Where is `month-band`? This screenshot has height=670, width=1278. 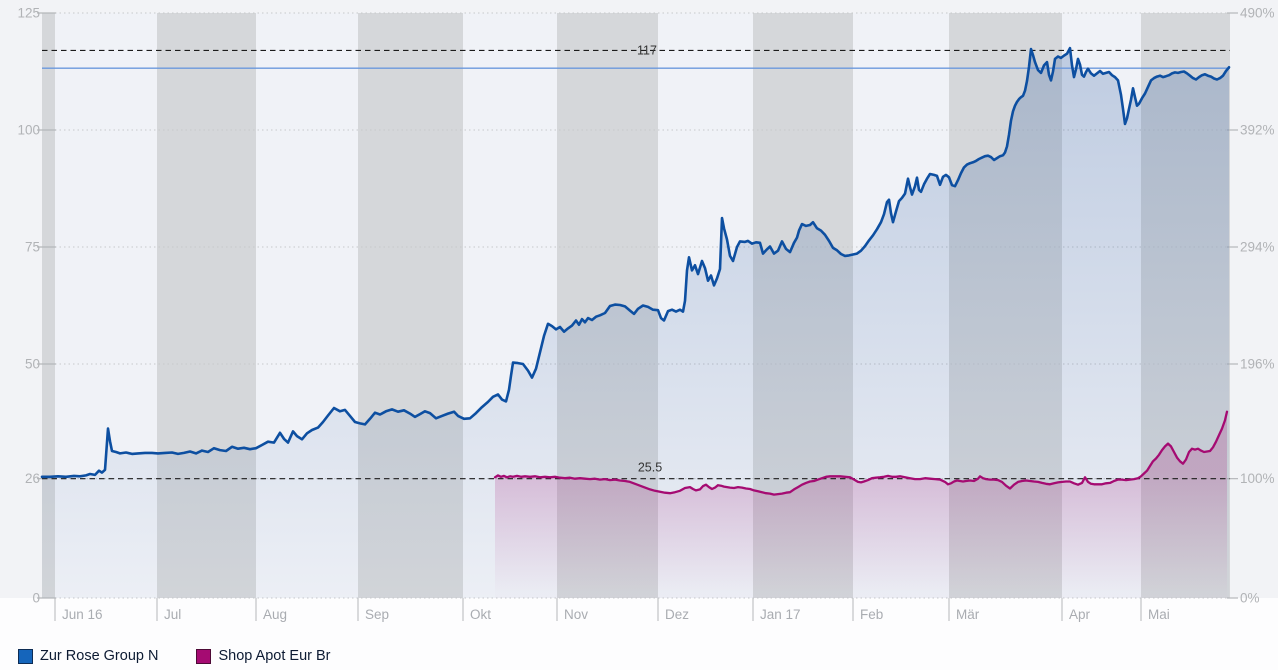
month-band is located at coordinates (48, 305).